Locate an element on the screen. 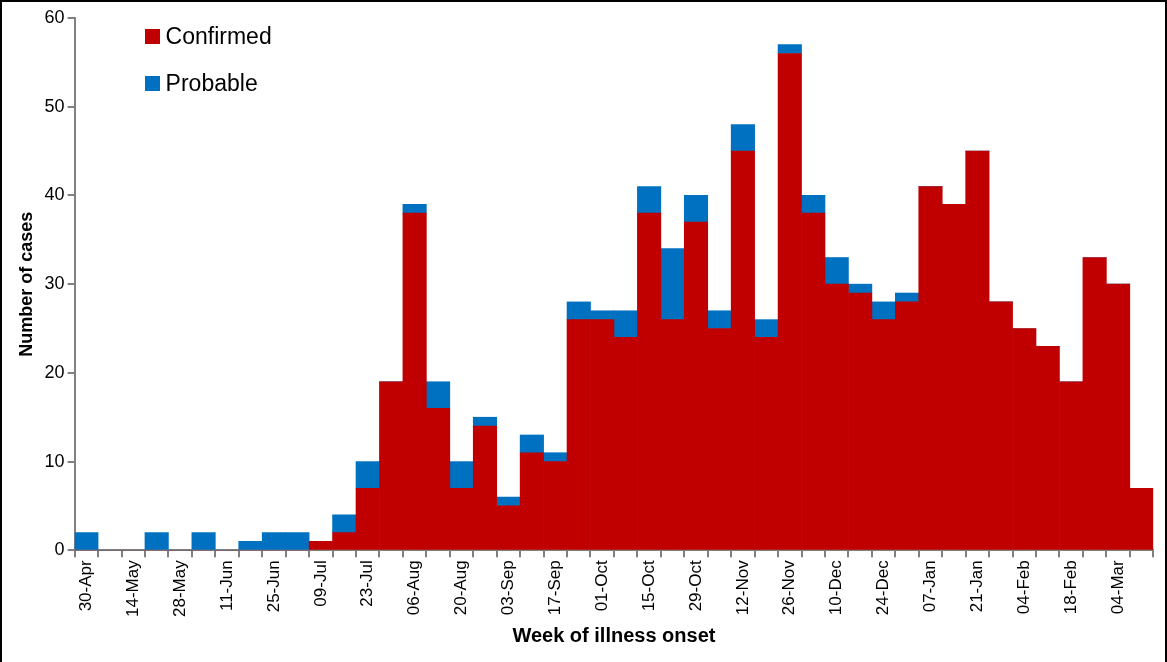 The width and height of the screenshot is (1167, 662). x-tick-label: 25-Jun is located at coordinates (273, 586).